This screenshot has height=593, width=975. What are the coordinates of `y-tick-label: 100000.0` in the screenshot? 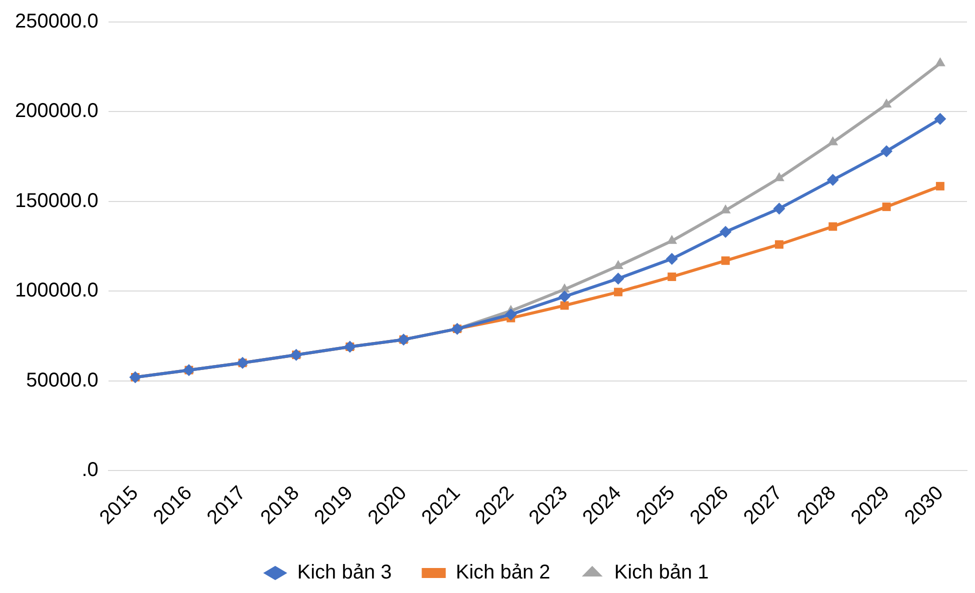 It's located at (56, 291).